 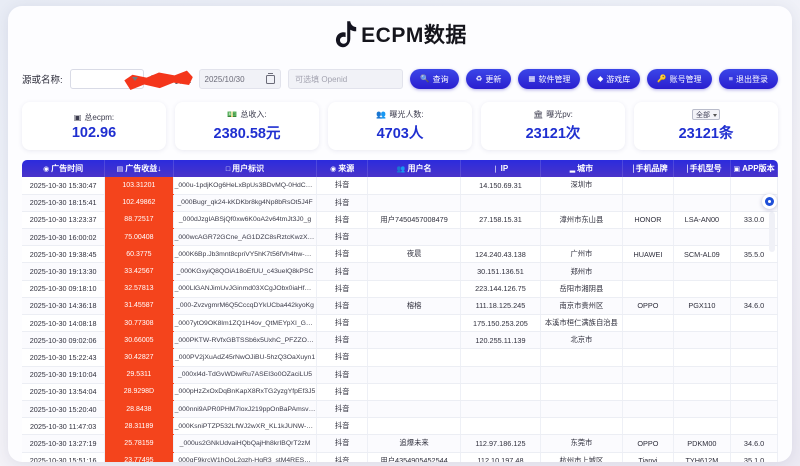 What do you see at coordinates (500, 289) in the screenshot?
I see `cell-ip: 223.144.126.75` at bounding box center [500, 289].